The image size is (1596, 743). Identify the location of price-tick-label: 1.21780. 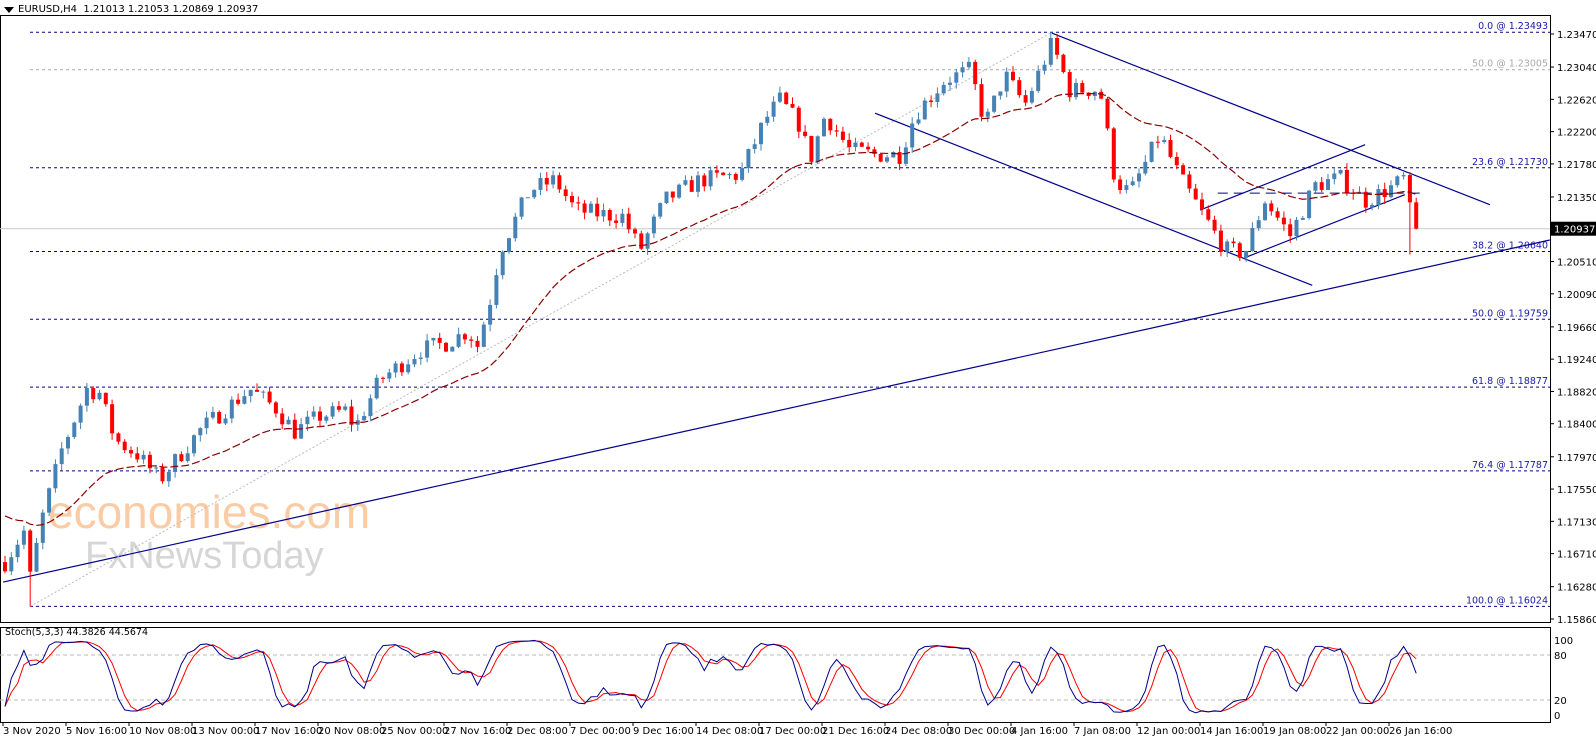
(1576, 165).